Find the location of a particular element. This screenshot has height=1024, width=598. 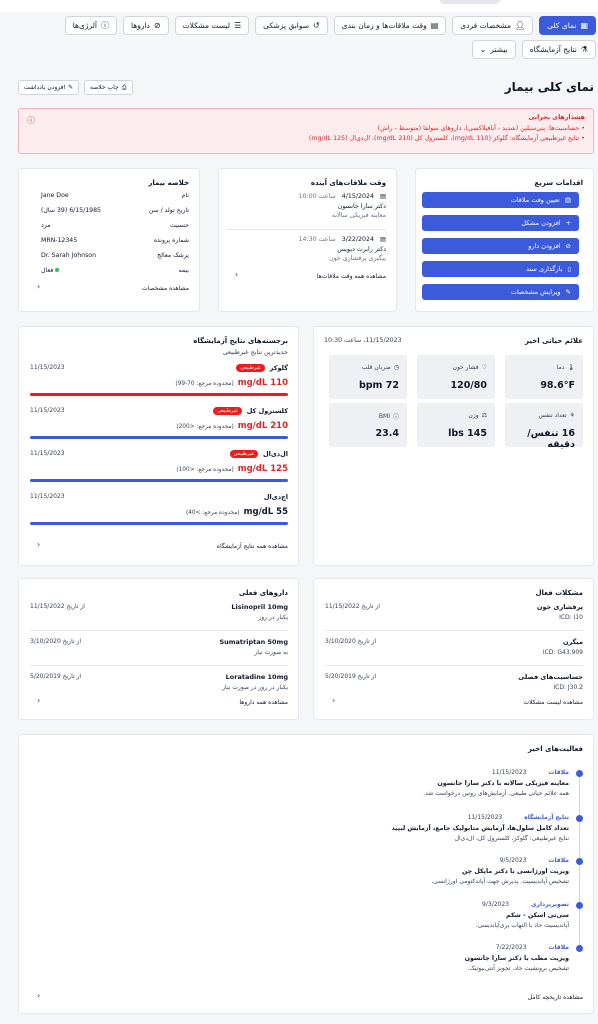

labs-title: برجسته‌های نتایج آزمایشگاه is located at coordinates (240, 341).